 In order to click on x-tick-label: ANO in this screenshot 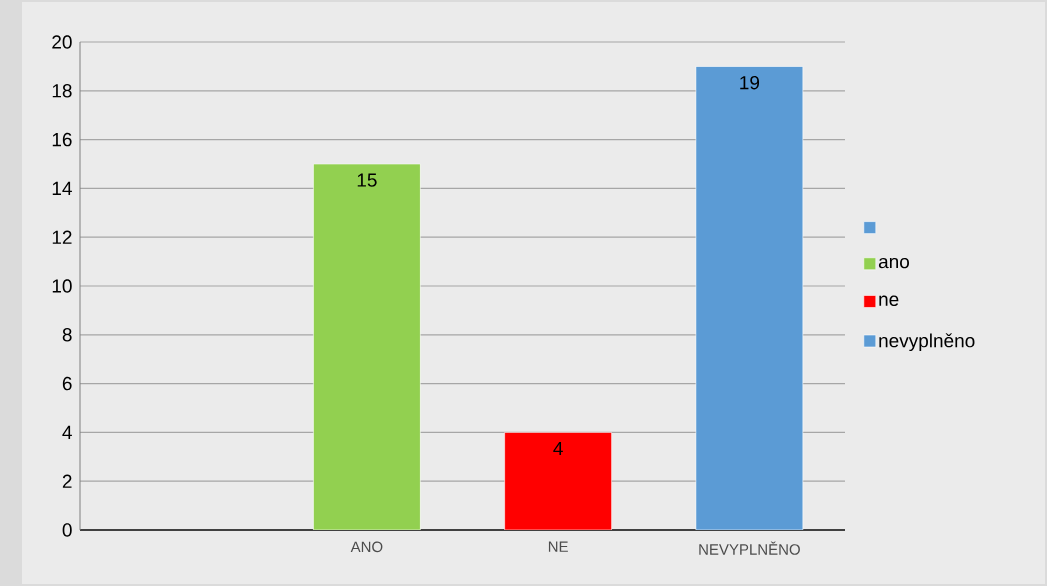, I will do `click(366, 547)`.